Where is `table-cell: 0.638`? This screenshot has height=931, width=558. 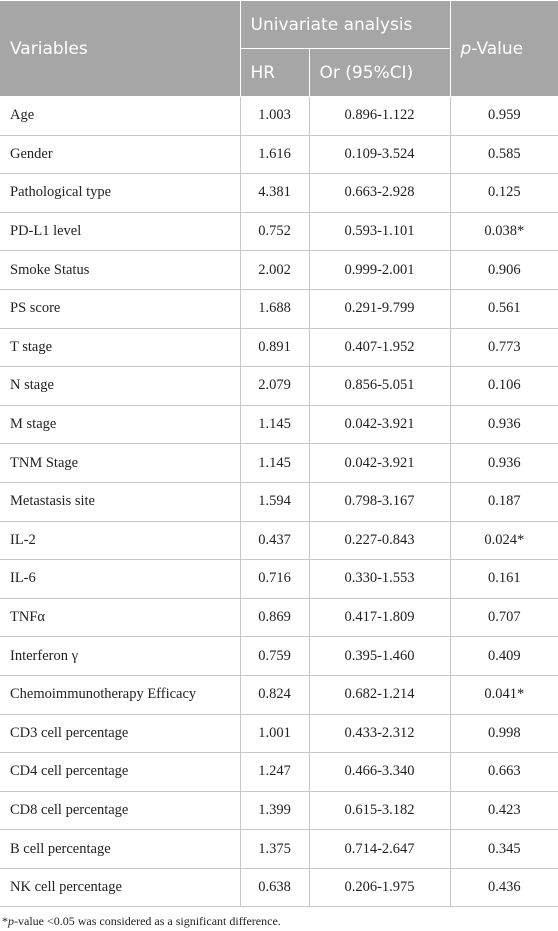
table-cell: 0.638 is located at coordinates (274, 888).